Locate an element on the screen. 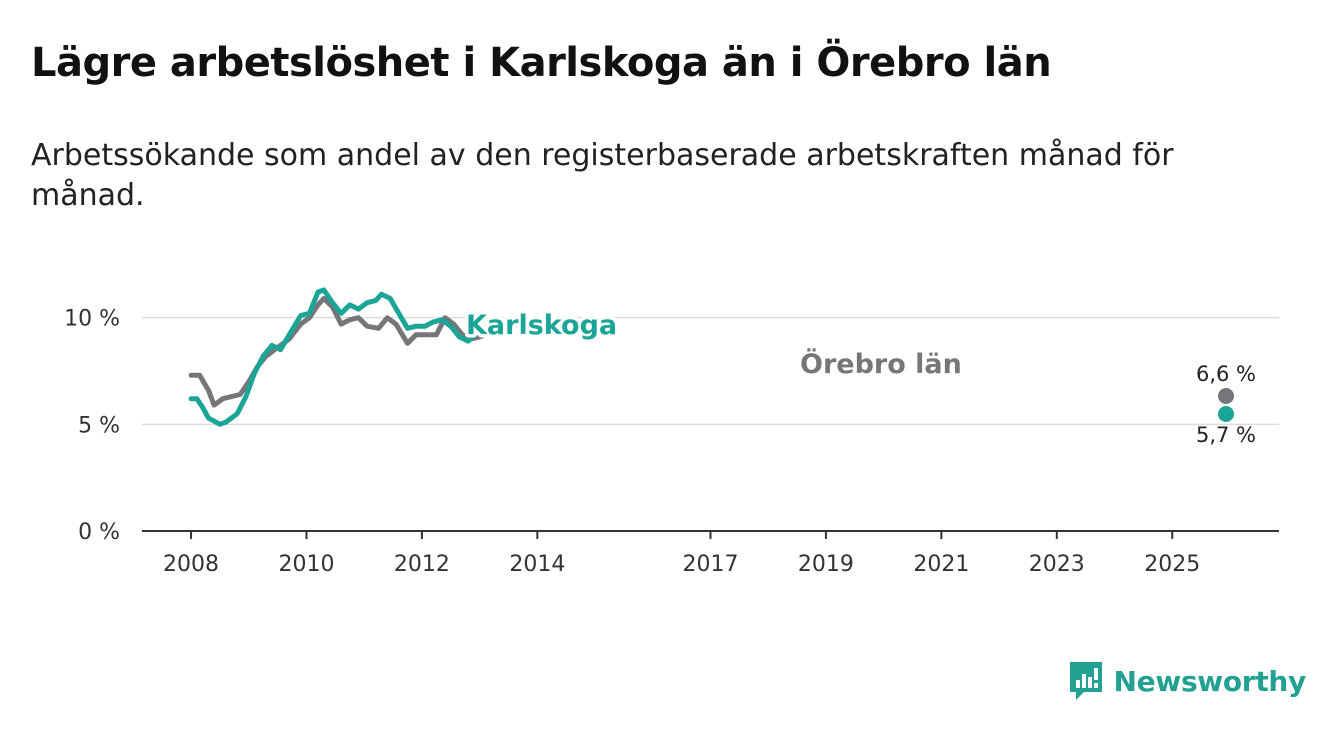 The image size is (1340, 734). series-label-orebro: Örebro län is located at coordinates (881, 363).